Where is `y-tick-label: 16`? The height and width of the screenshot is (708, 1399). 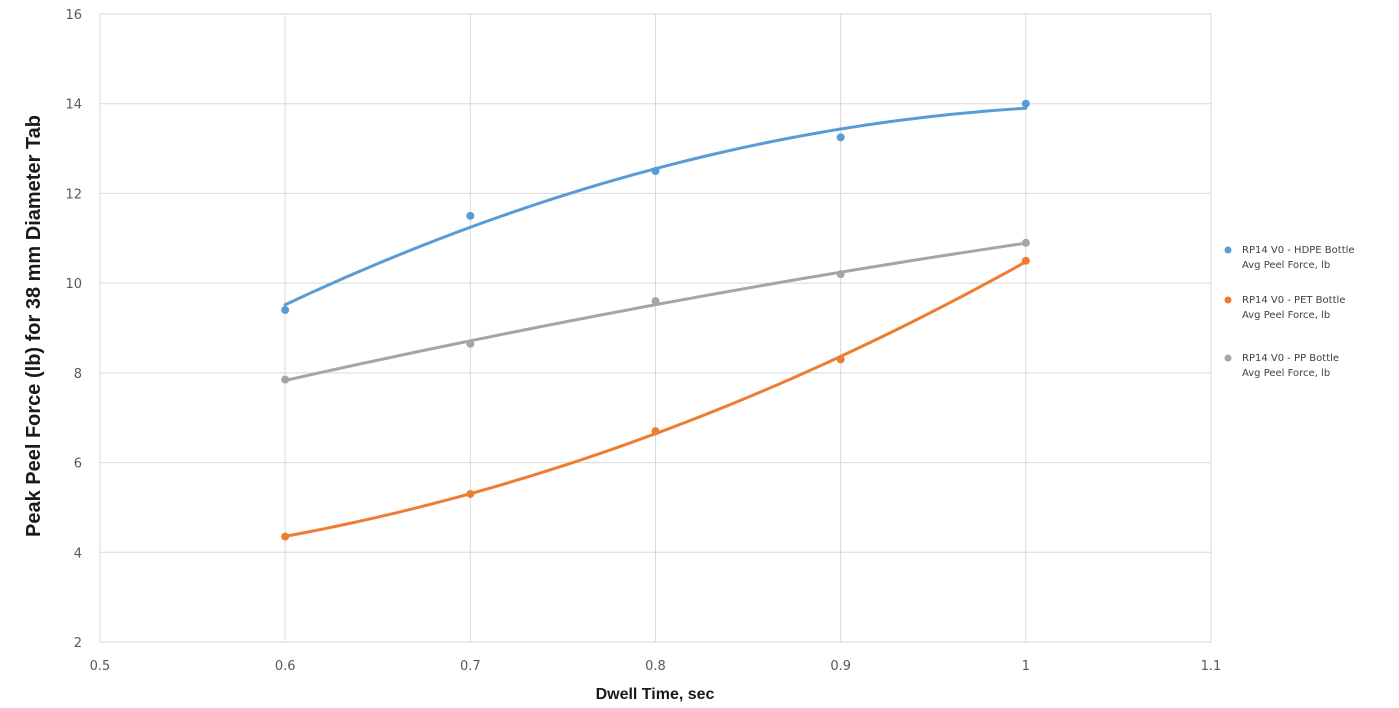
y-tick-label: 16 is located at coordinates (73, 15).